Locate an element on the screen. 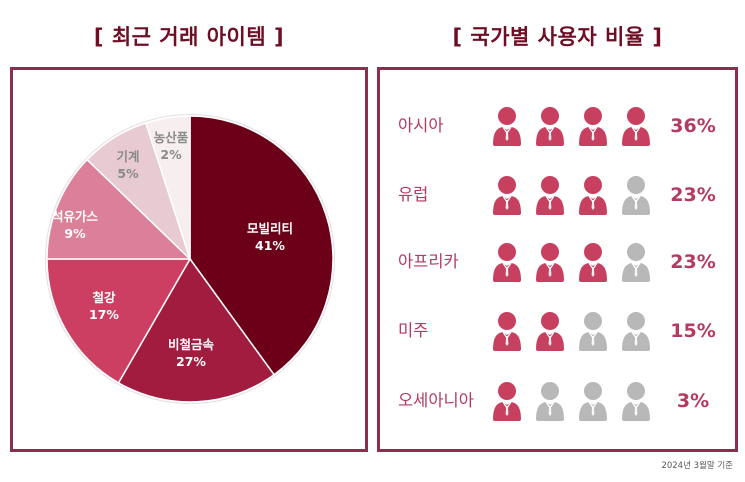 The image size is (745, 482). country-pct: 36% is located at coordinates (693, 126).